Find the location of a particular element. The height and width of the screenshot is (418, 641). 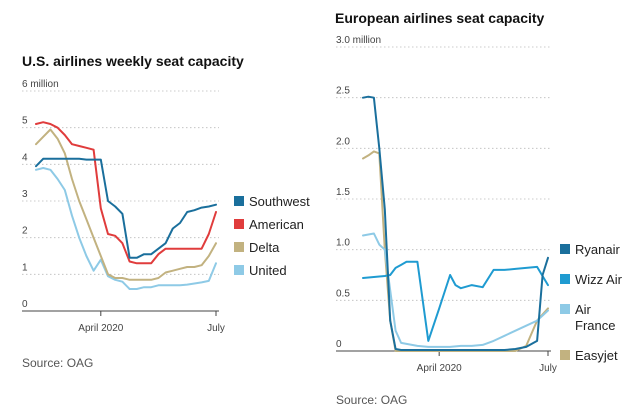

us-y-tick-label: 5 is located at coordinates (25, 121).